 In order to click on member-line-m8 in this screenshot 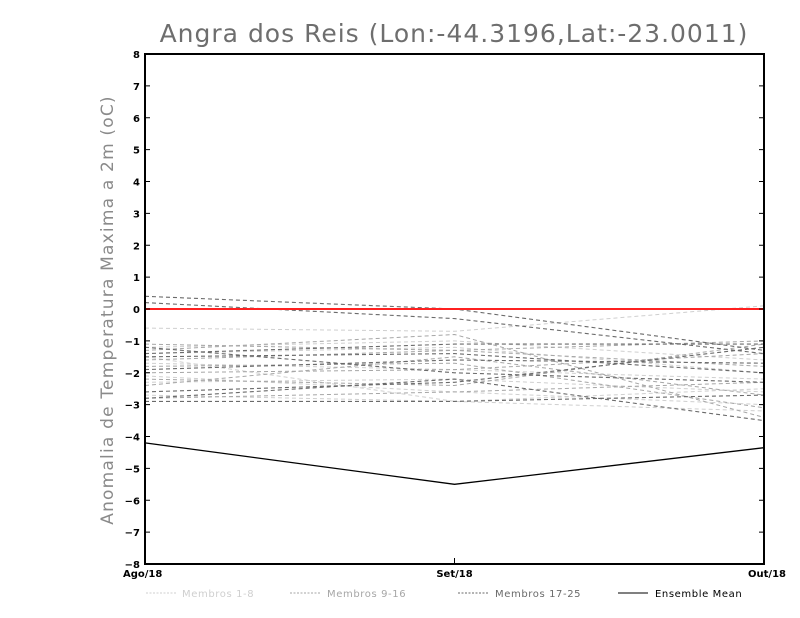, I will do `click(454, 360)`.